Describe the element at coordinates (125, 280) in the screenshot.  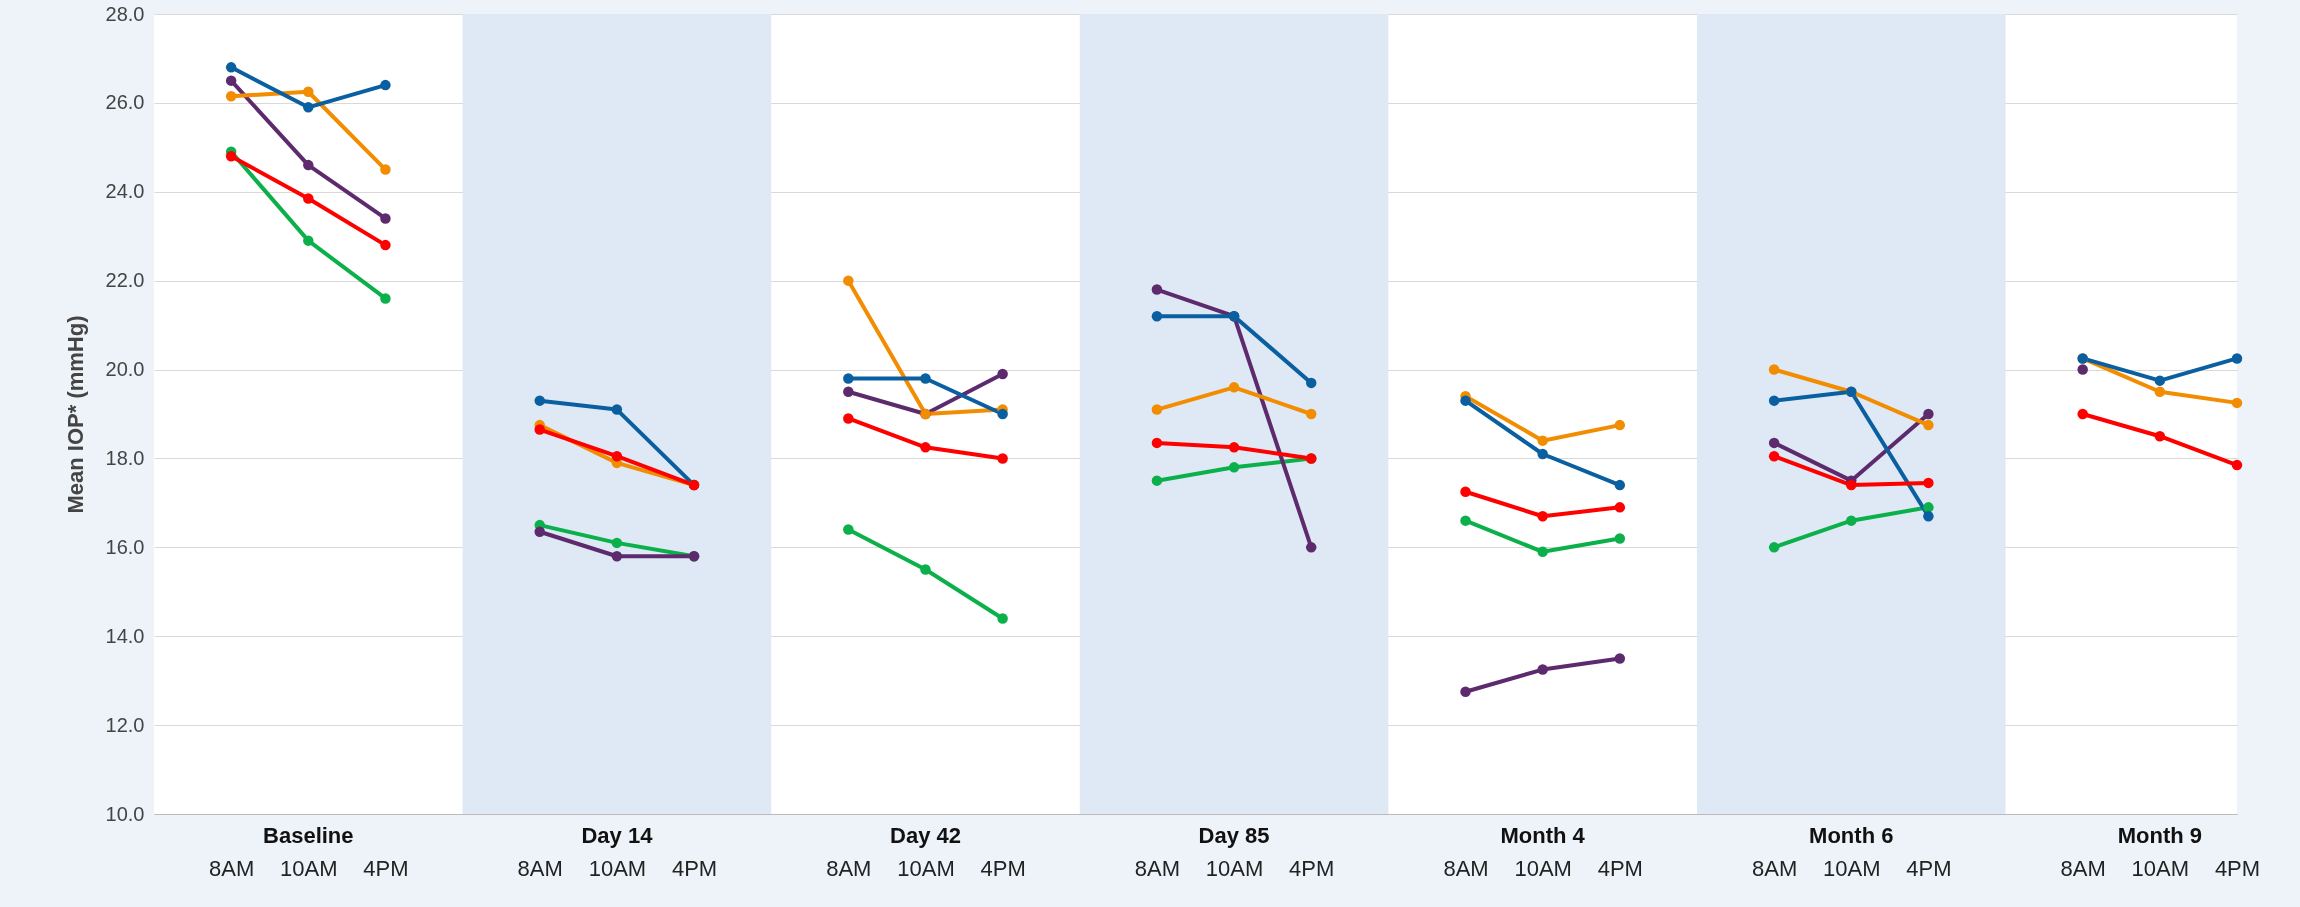
I see `y-tick-label: 22.0` at that location.